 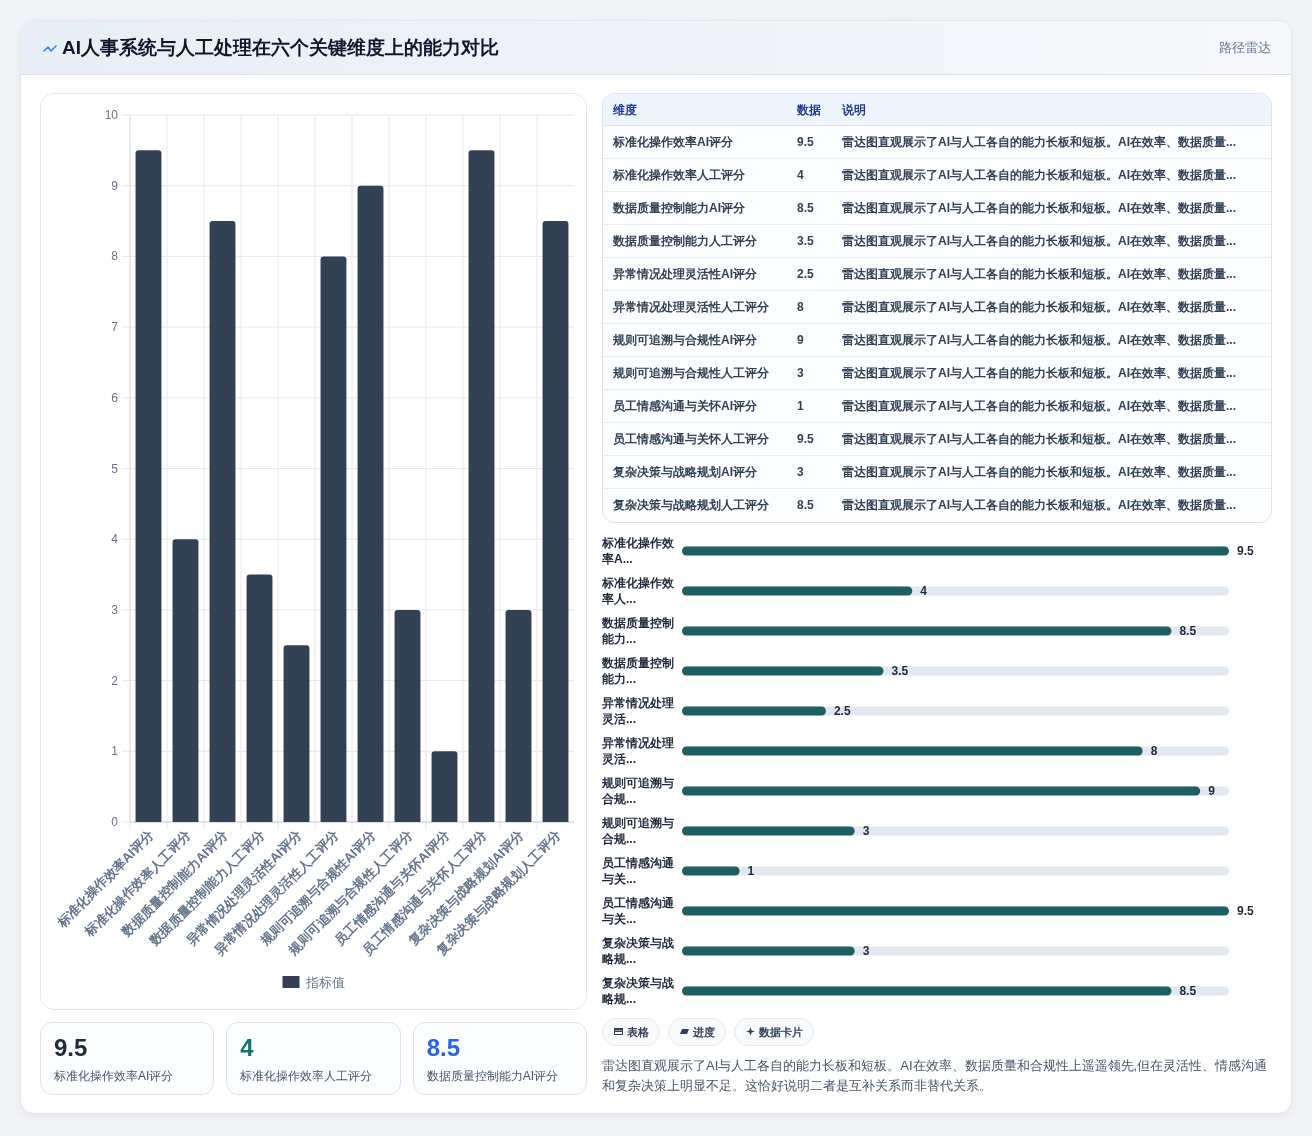 What do you see at coordinates (685, 241) in the screenshot?
I see `category-label: 数据质量控制能力人工评分` at bounding box center [685, 241].